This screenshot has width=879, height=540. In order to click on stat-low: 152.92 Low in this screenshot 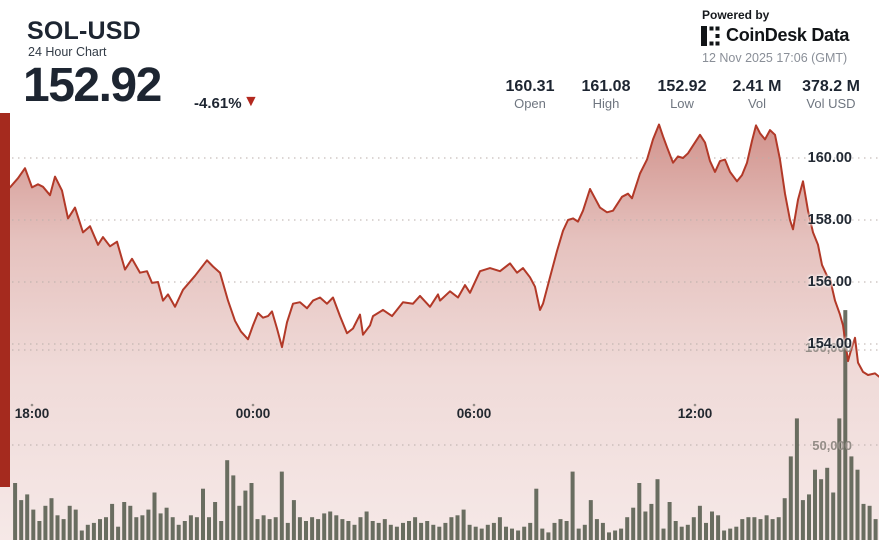, I will do `click(682, 95)`.